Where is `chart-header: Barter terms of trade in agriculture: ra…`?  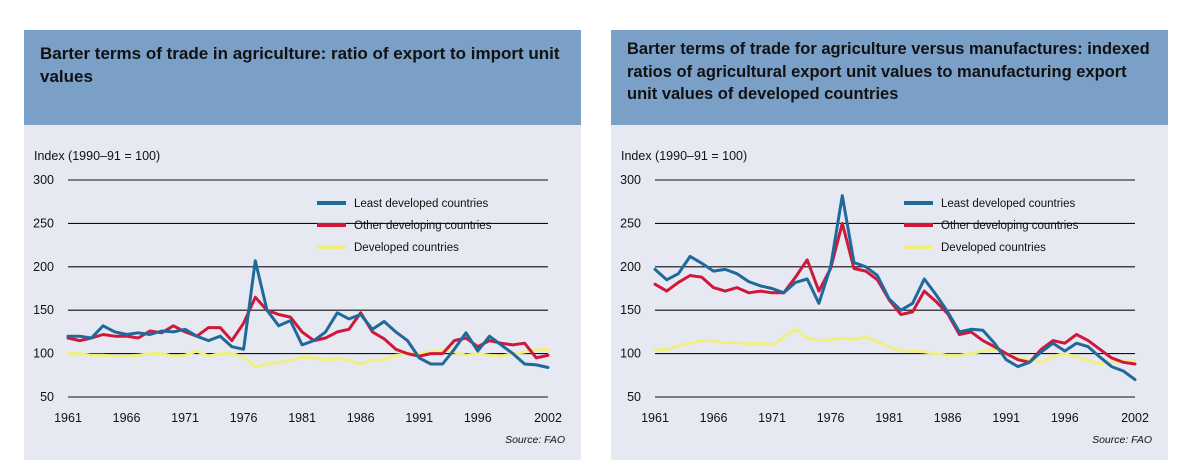 chart-header: Barter terms of trade in agriculture: ra… is located at coordinates (302, 77).